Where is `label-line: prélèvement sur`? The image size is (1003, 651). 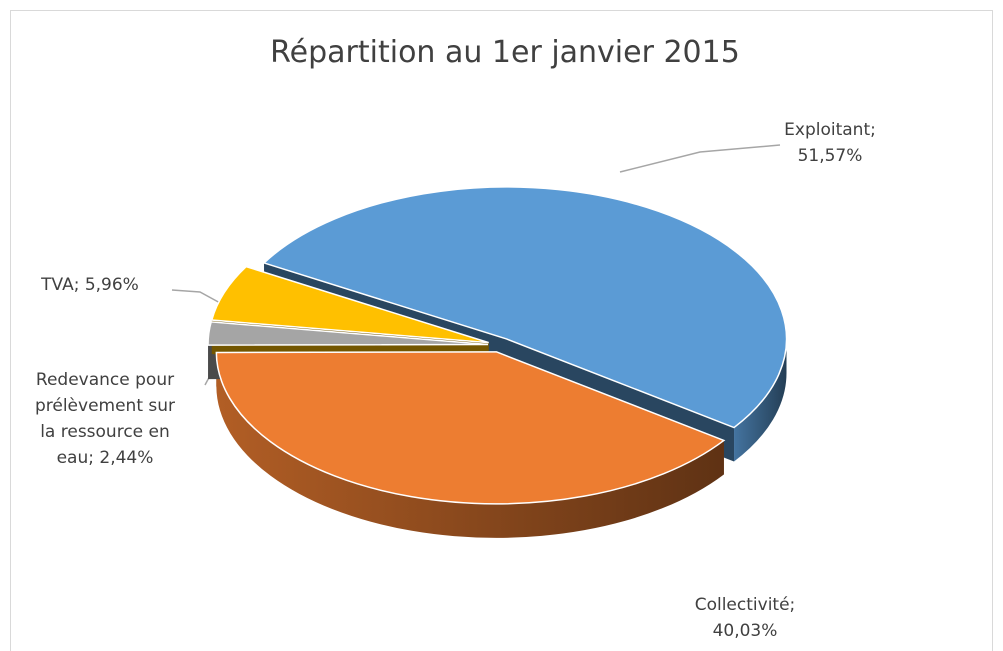 label-line: prélèvement sur is located at coordinates (105, 406).